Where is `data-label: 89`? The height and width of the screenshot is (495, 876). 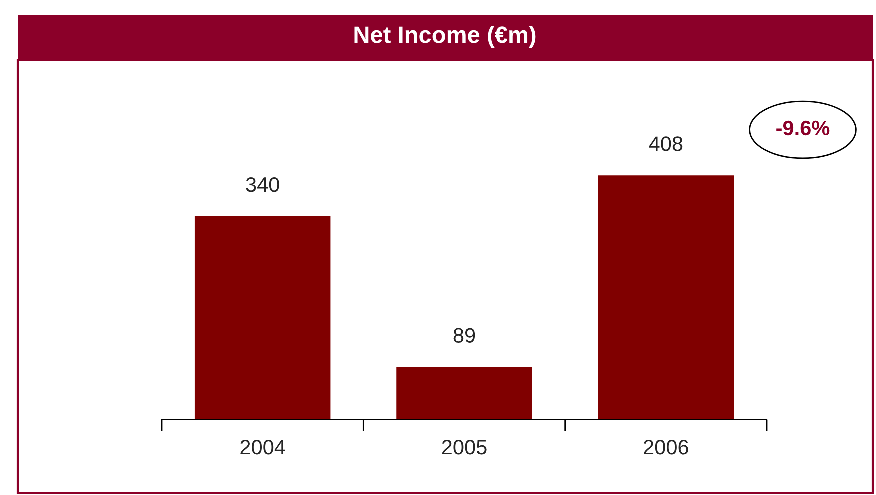 data-label: 89 is located at coordinates (465, 335).